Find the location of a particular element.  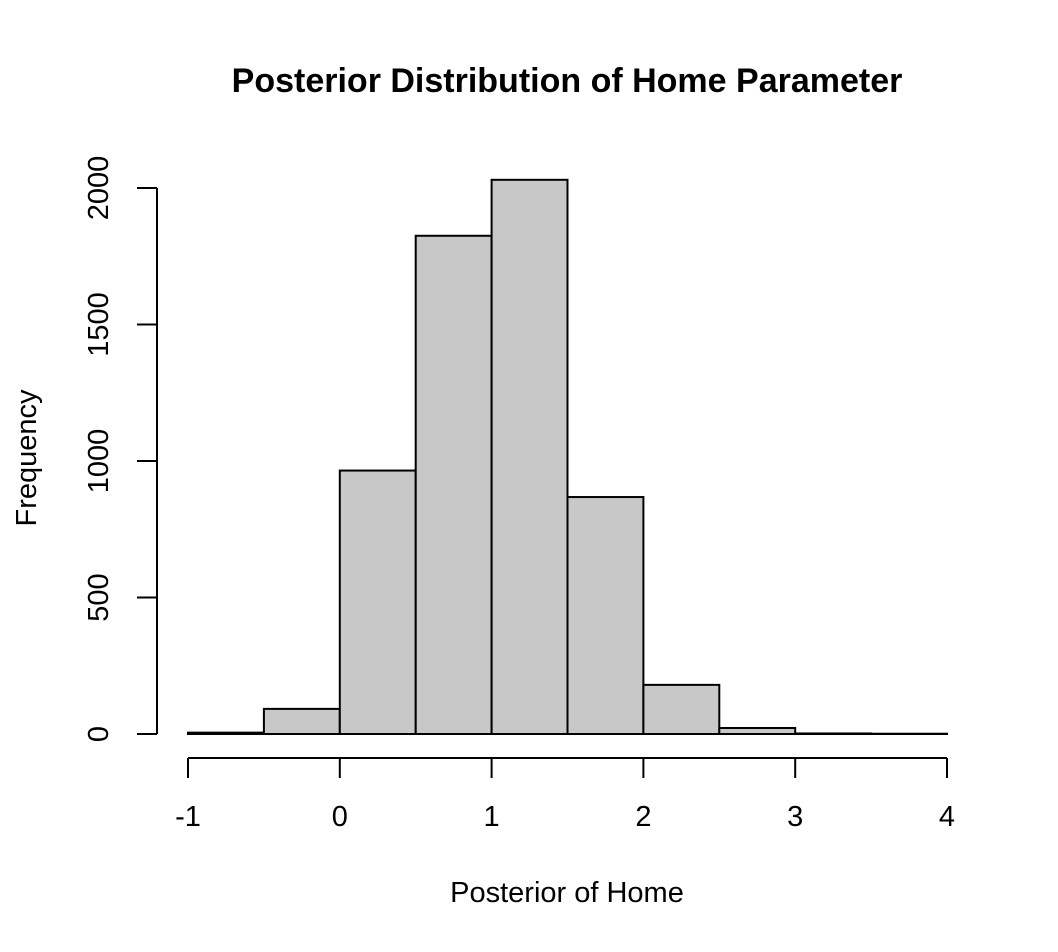

x-axis: -1 0 1 2 3 4 is located at coordinates (565, 795).